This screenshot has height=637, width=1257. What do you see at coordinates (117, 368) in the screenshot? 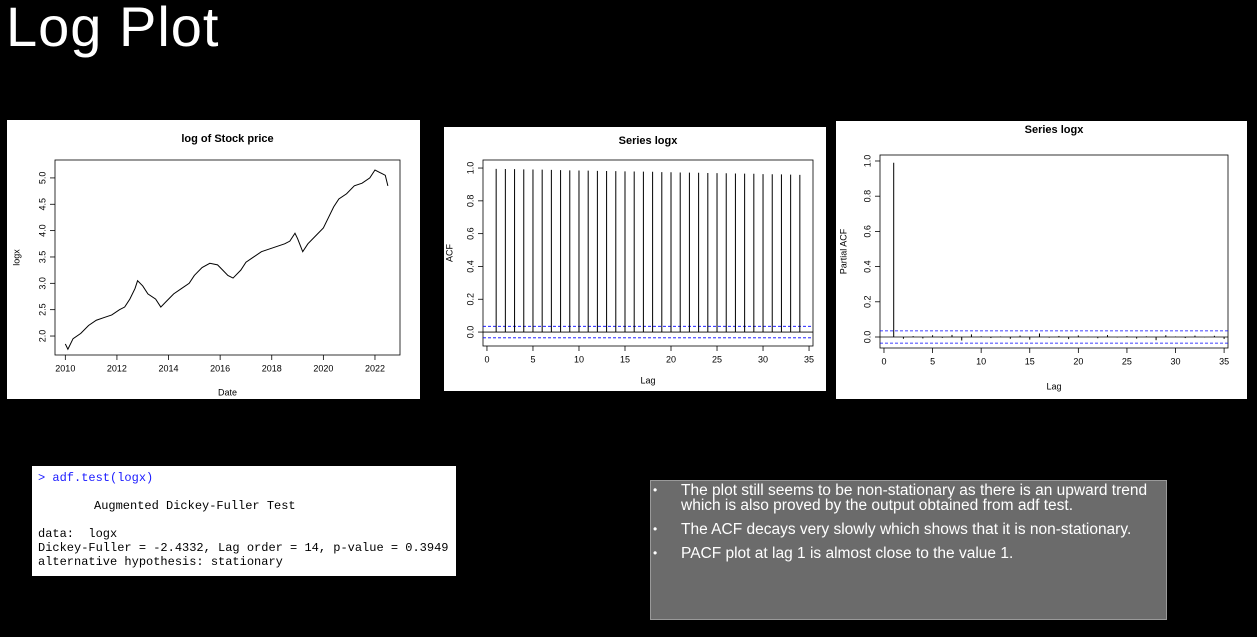
I see `x-tick-label: 2012` at bounding box center [117, 368].